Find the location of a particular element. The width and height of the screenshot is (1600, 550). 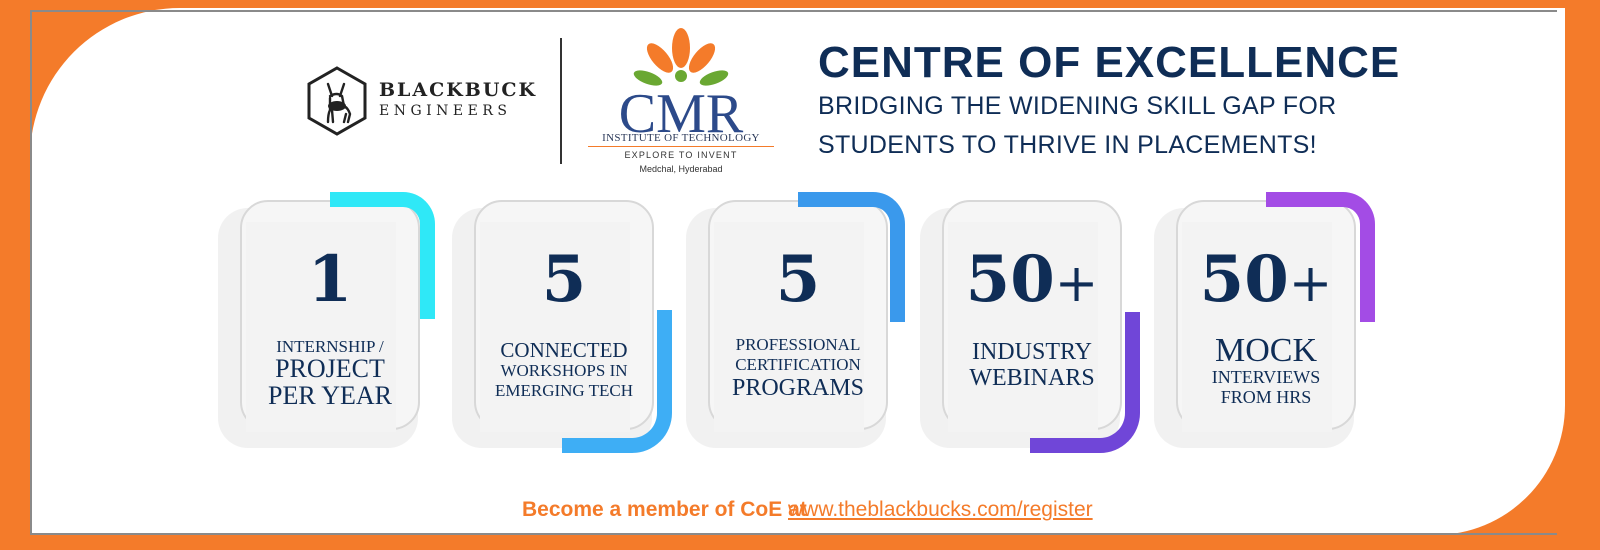

stat-label-line: PER YEAR is located at coordinates (330, 395).